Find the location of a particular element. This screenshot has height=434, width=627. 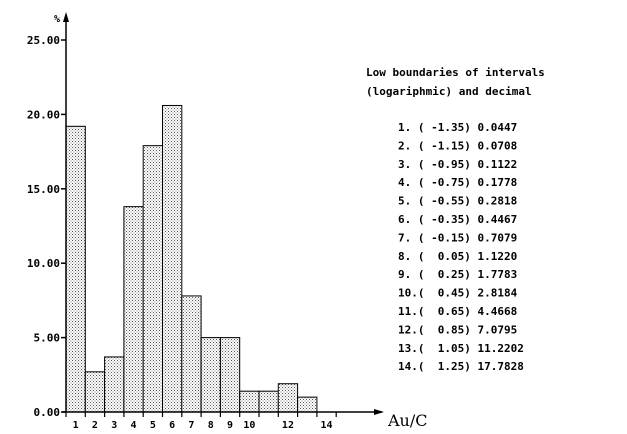

x-tick-label: 10 is located at coordinates (249, 425).